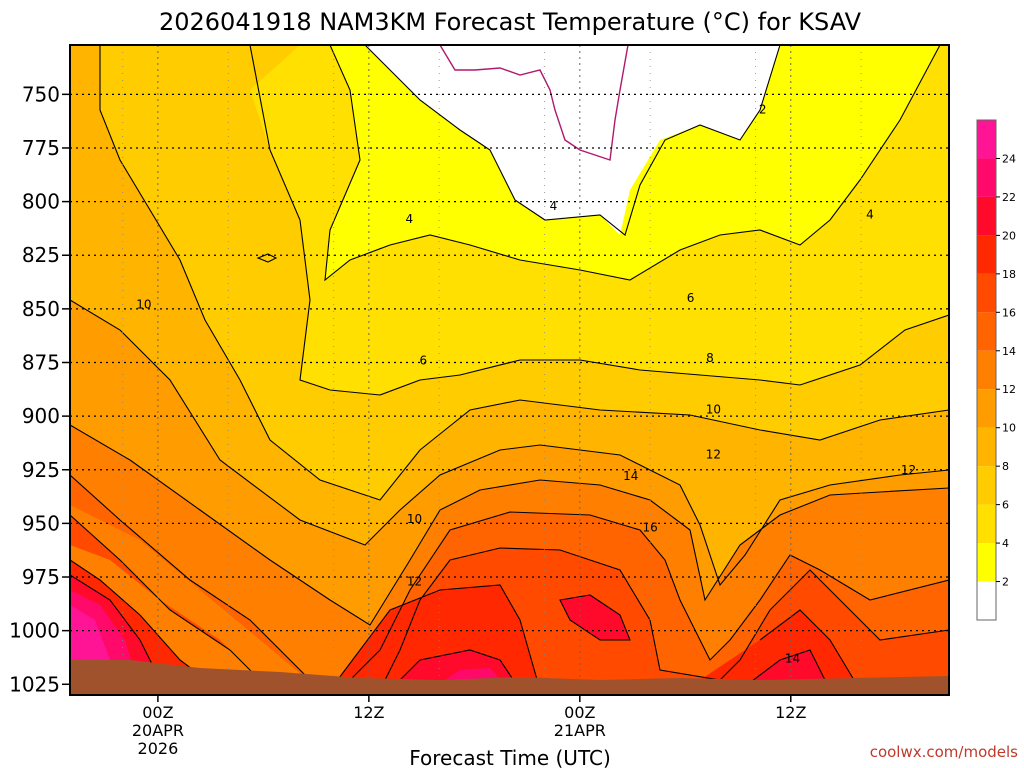  I want to click on y-tick-label-8: 950, so click(41, 523).